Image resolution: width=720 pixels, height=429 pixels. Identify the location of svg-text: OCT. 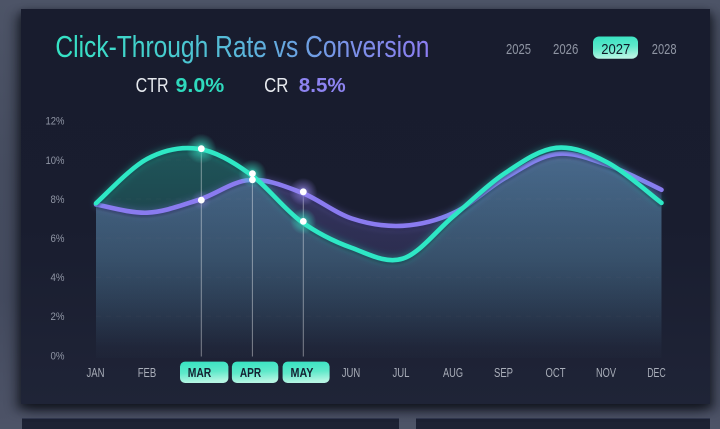
(556, 373).